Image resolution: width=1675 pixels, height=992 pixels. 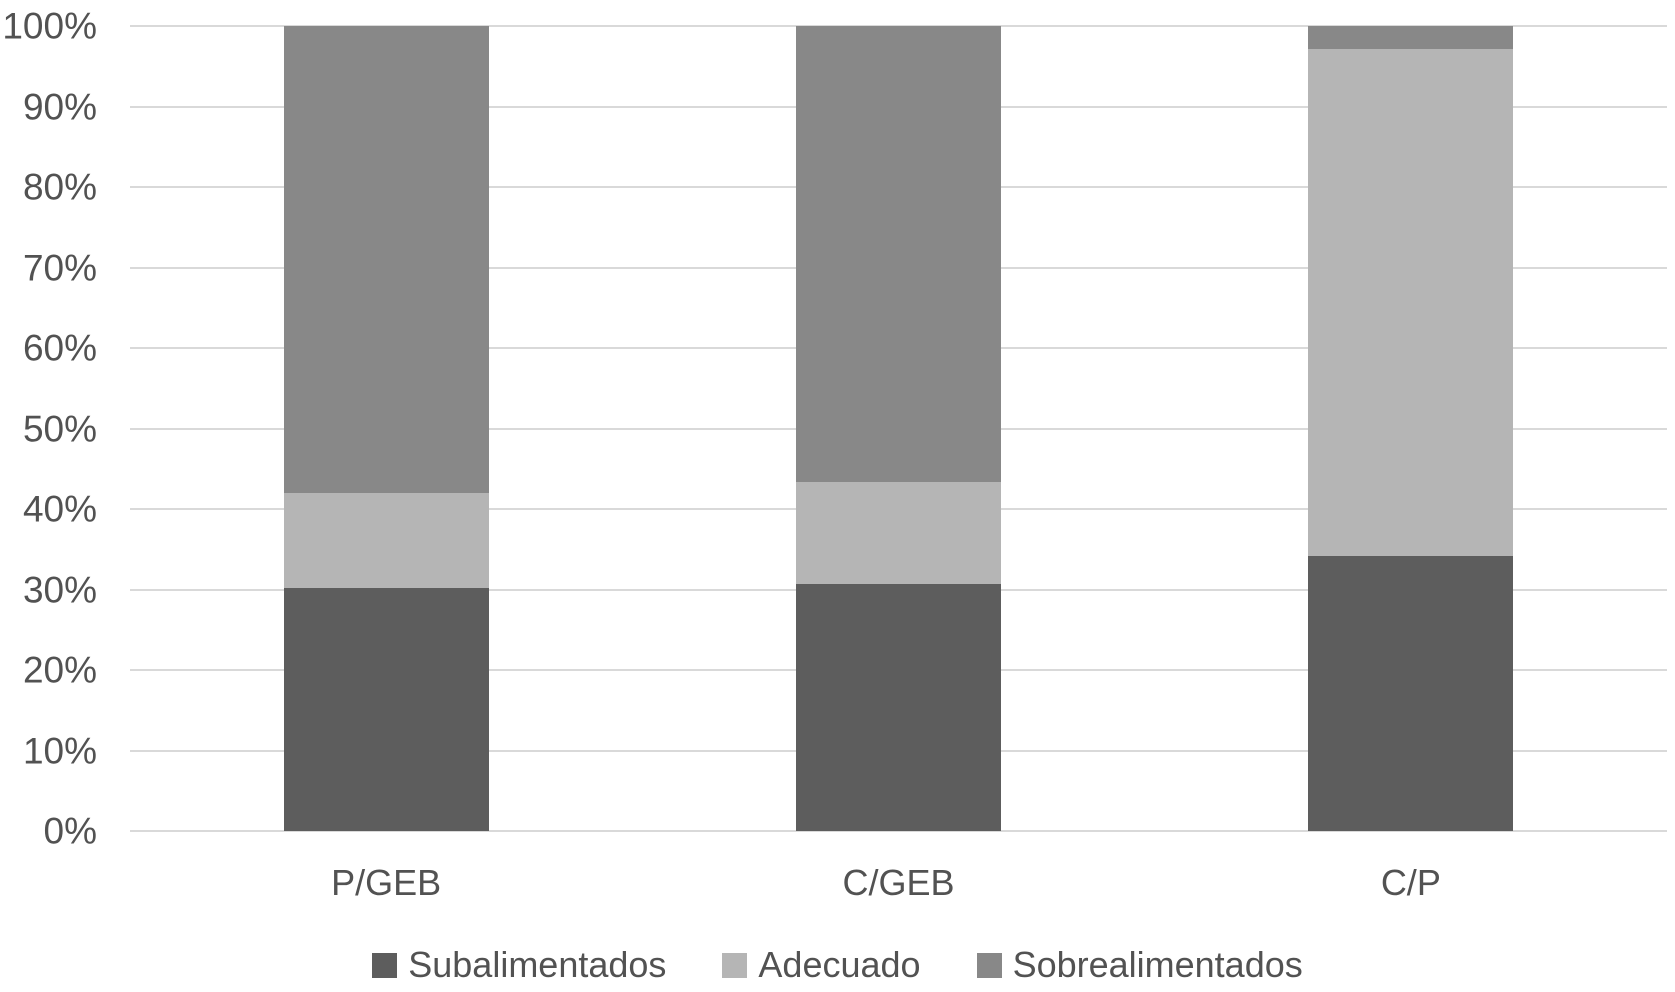 I want to click on y-tick-label: 50%, so click(x=59, y=428).